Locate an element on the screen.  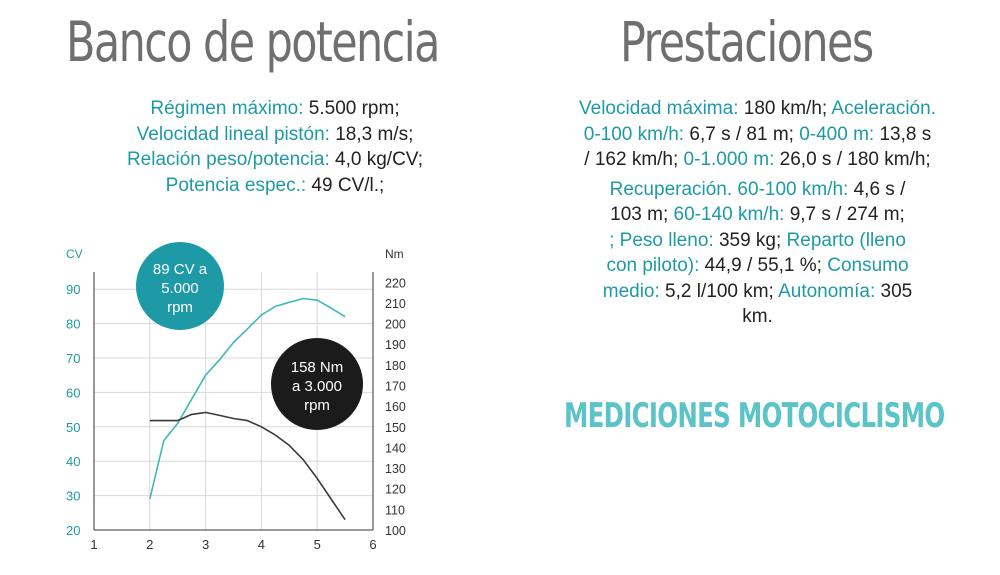
y-right-axis-label: Nm is located at coordinates (394, 254).